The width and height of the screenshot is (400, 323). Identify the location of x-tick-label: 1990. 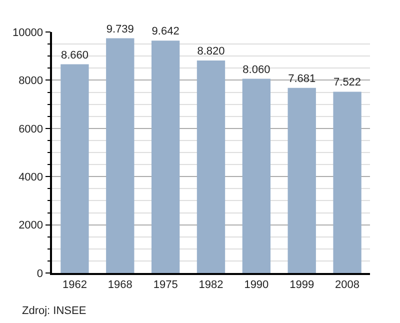
(256, 284).